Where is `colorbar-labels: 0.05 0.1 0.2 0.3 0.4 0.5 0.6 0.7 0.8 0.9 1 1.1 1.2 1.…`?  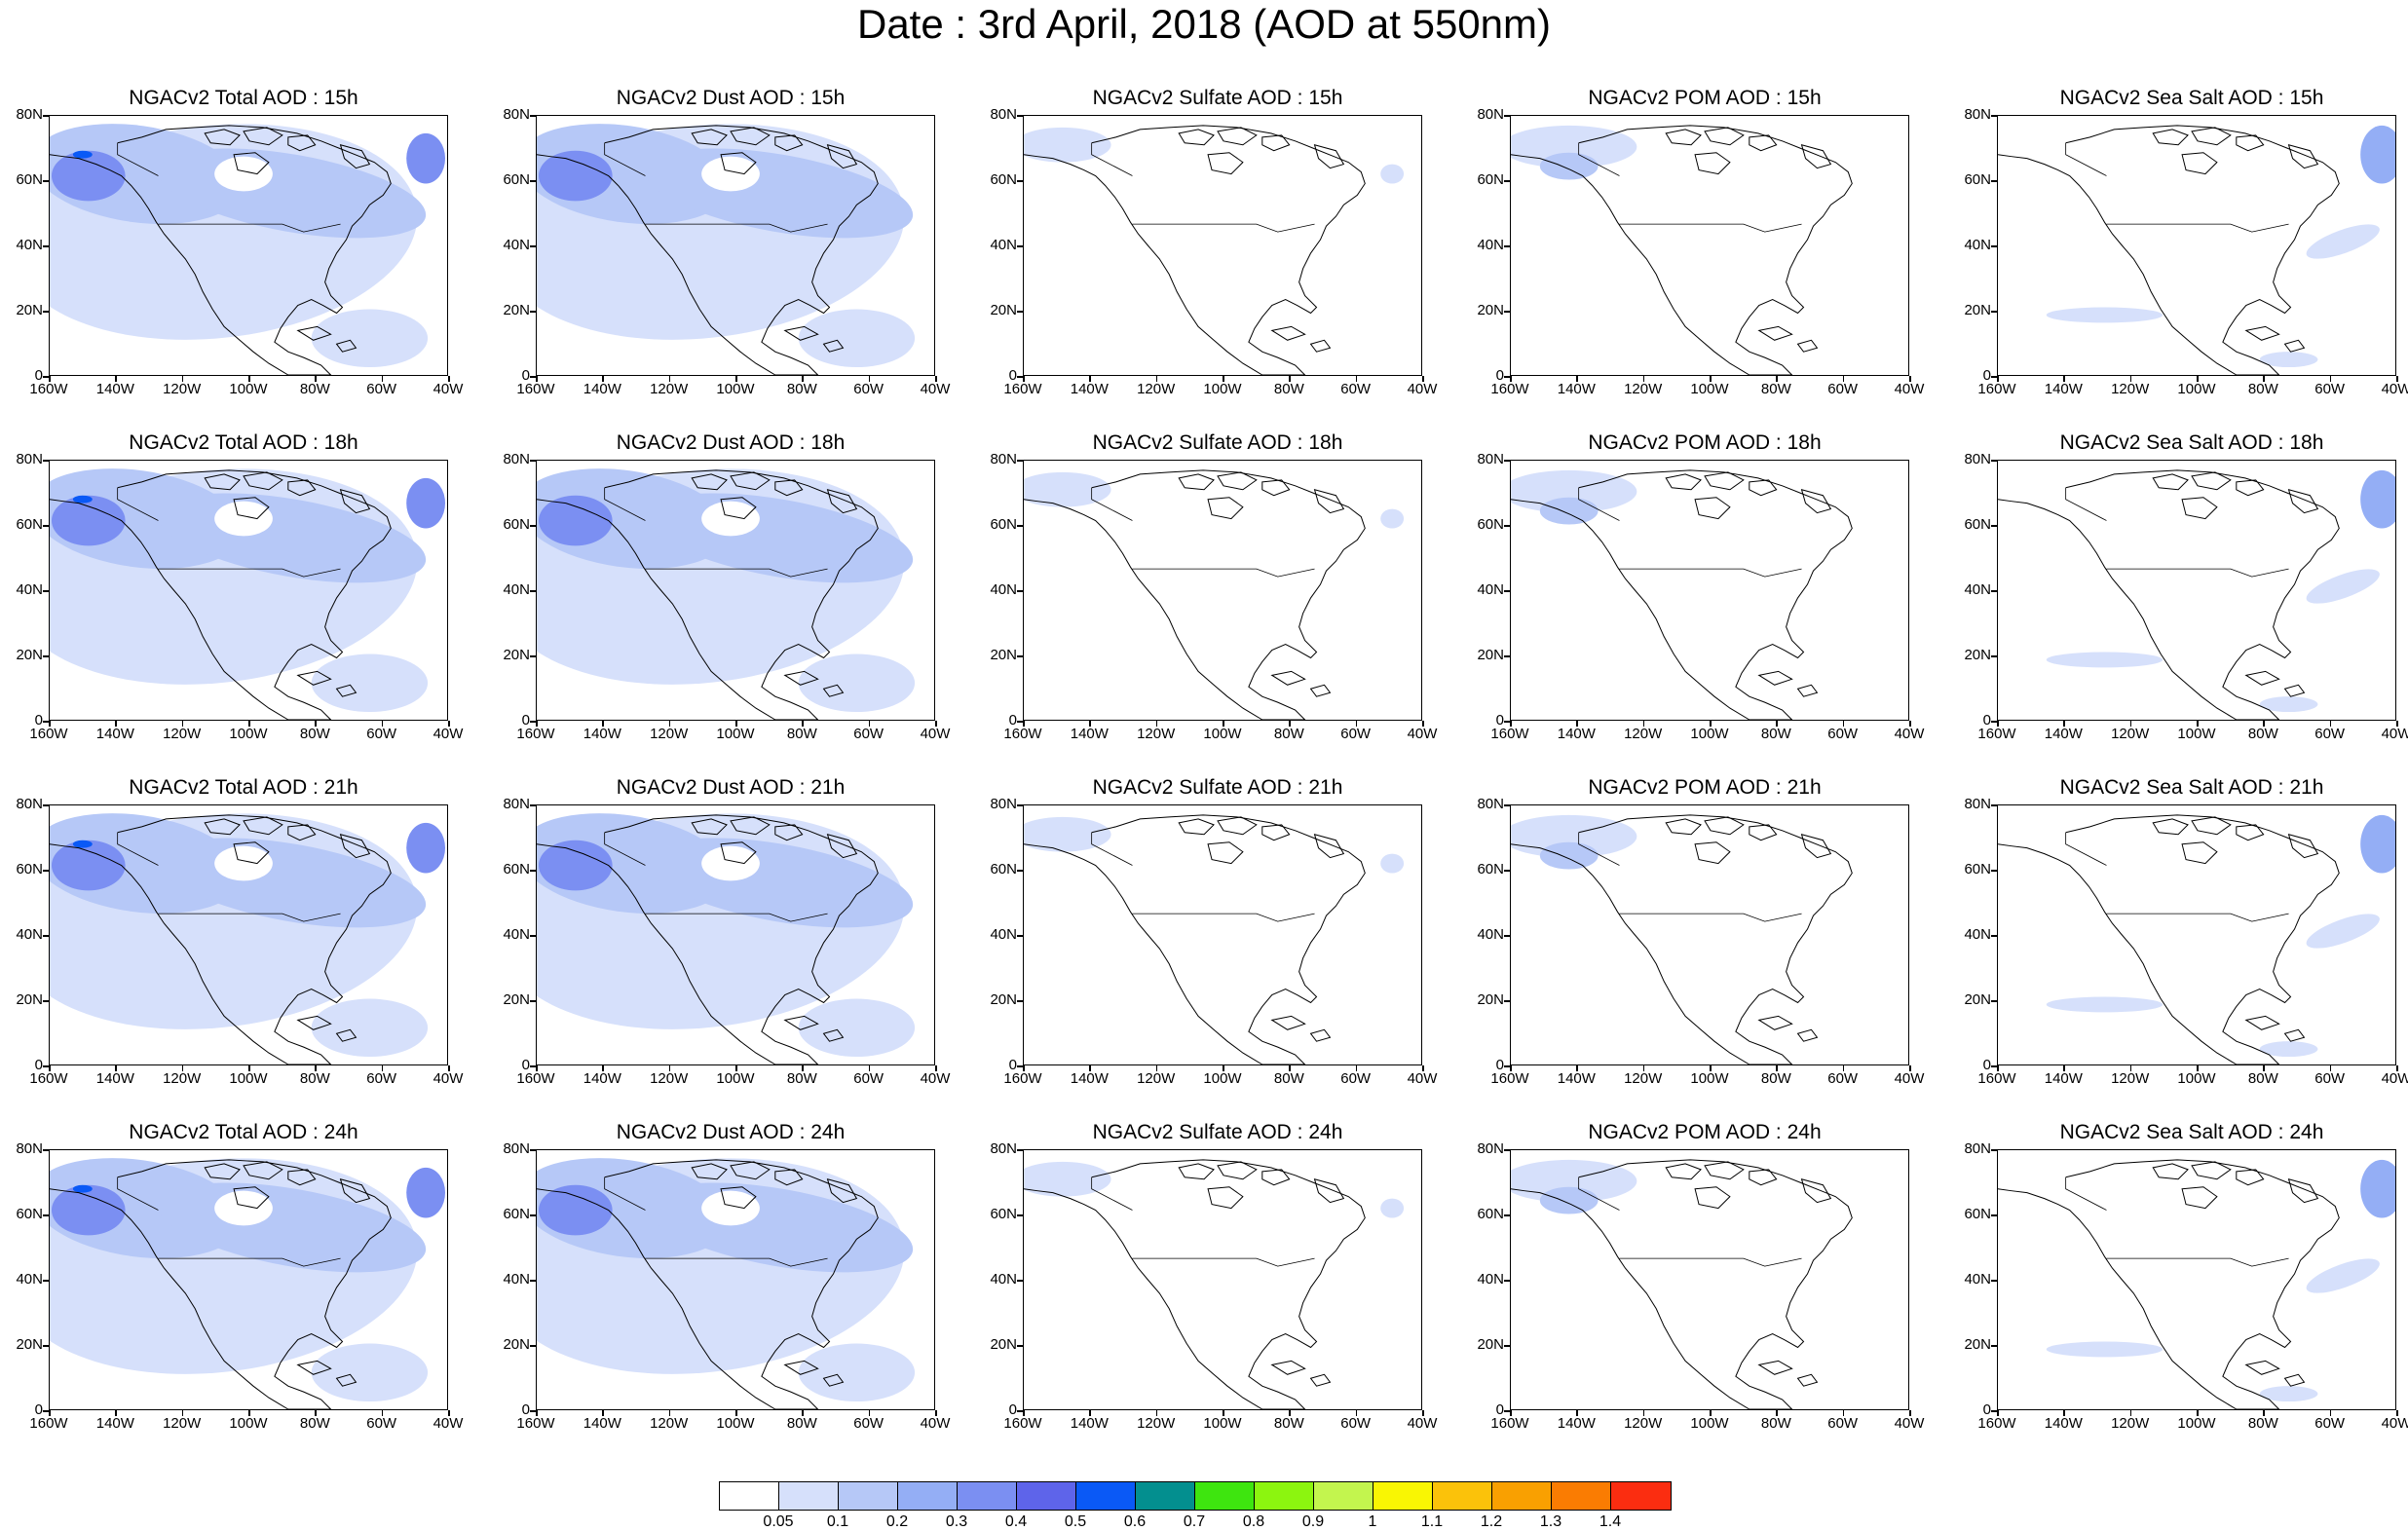
colorbar-labels: 0.05 0.1 0.2 0.3 0.4 0.5 0.6 0.7 0.8 0.9 1 1.1 1.2 1.… is located at coordinates (1204, 1522).